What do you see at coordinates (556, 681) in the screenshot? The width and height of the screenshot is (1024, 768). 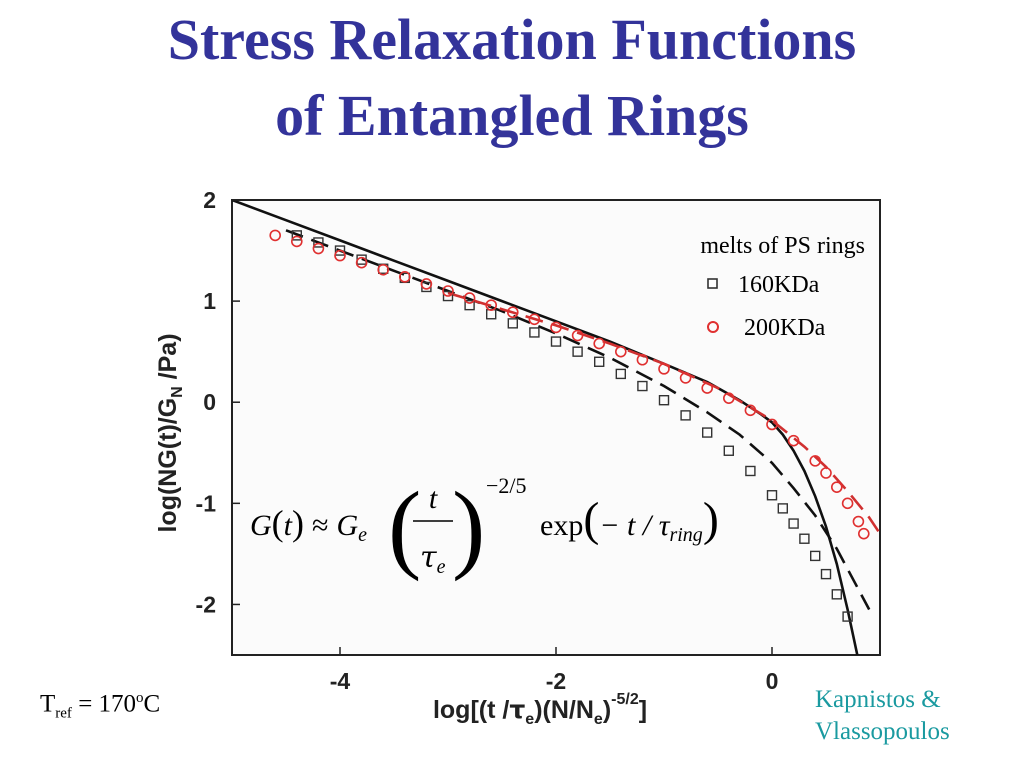 I see `x-tick-label: -2` at bounding box center [556, 681].